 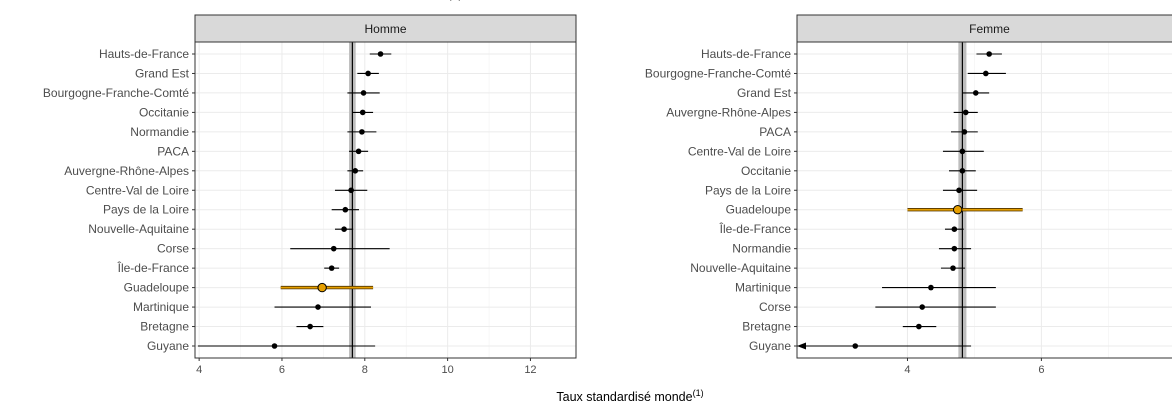 I want to click on x-axis-title: Taux standardisé monde(1), so click(x=629, y=396).